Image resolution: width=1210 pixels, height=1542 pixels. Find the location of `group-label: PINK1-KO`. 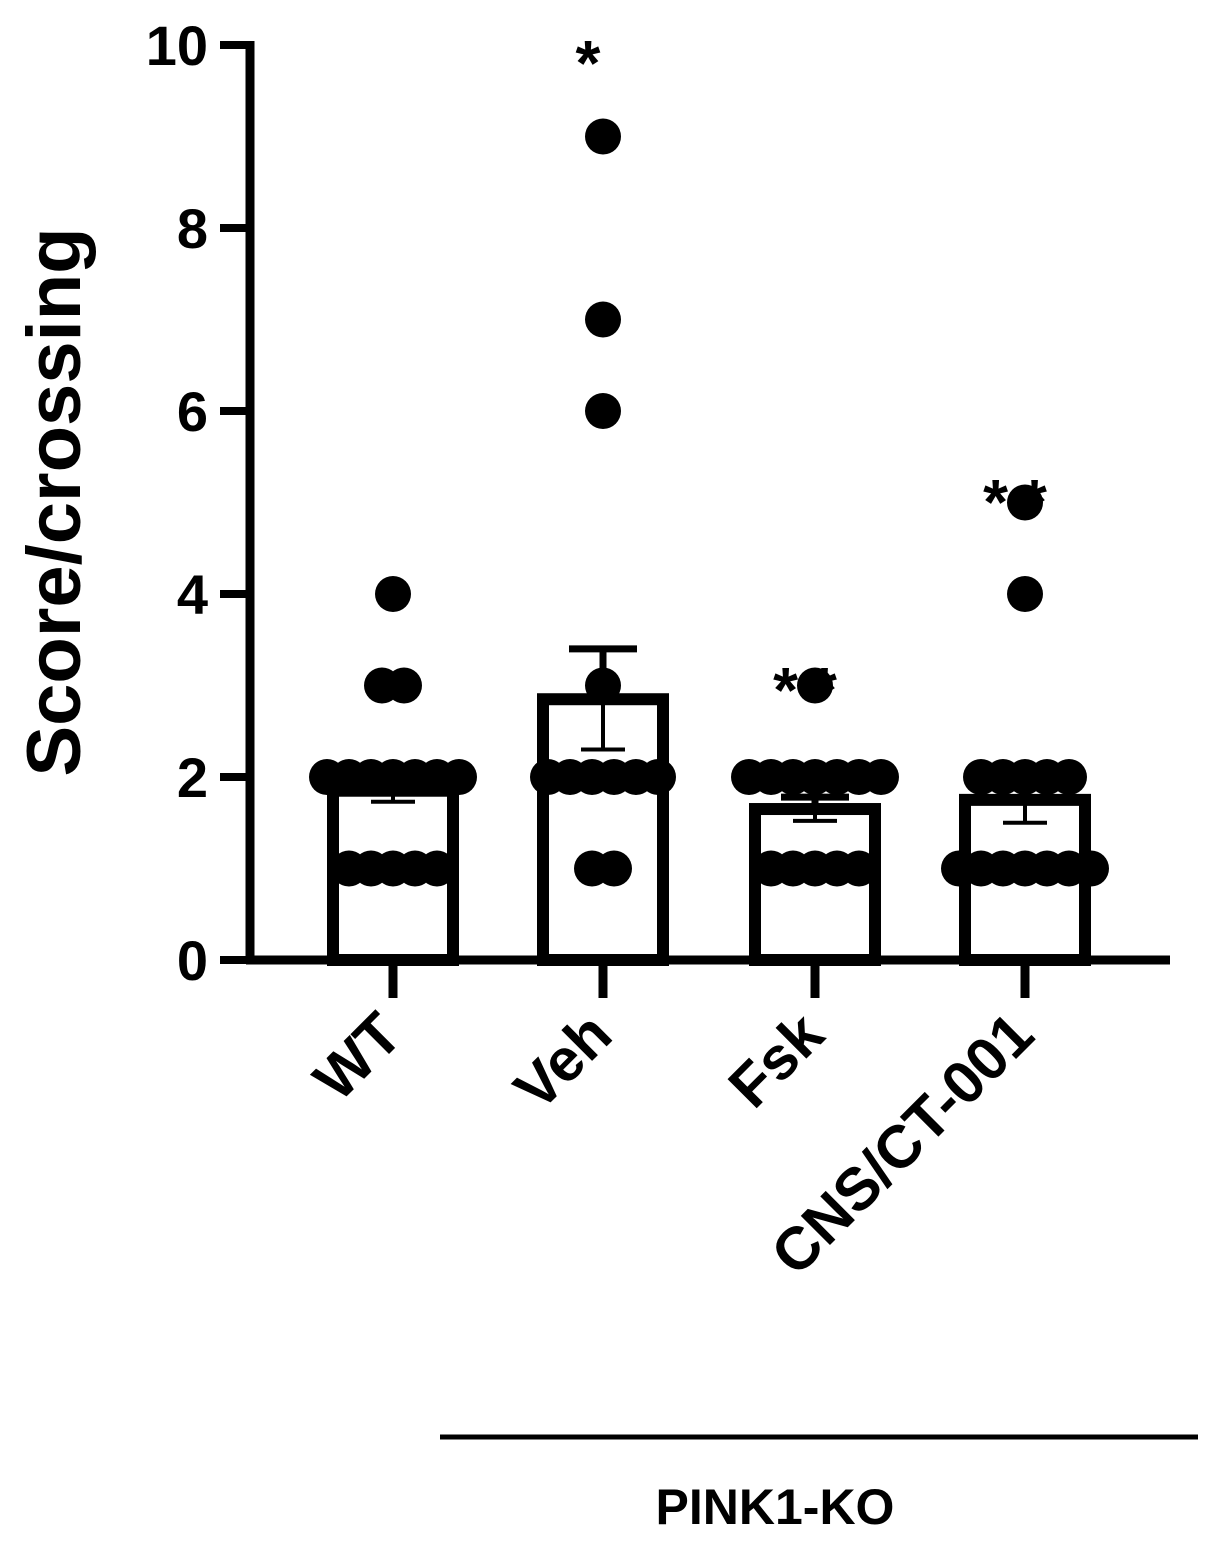

group-label: PINK1-KO is located at coordinates (775, 1507).